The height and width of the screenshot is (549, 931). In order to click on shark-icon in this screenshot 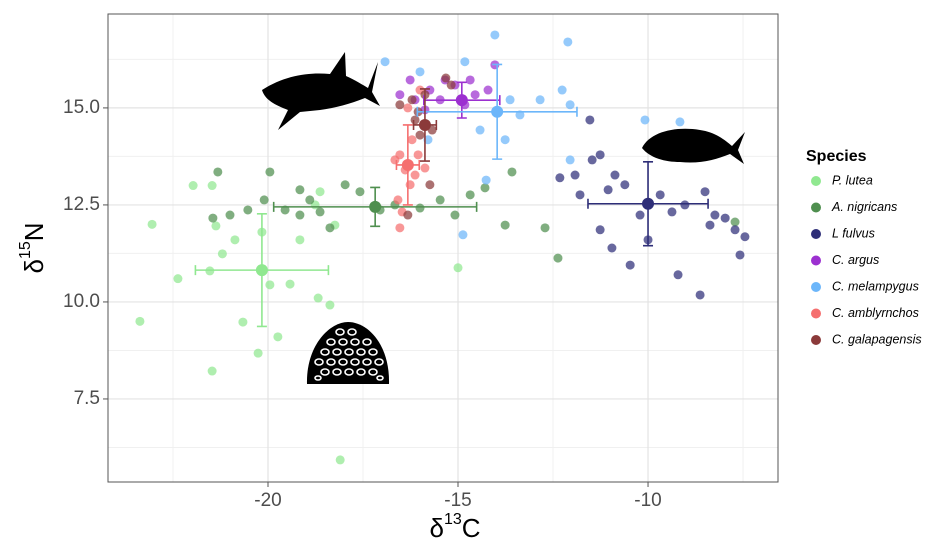, I will do `click(321, 91)`.